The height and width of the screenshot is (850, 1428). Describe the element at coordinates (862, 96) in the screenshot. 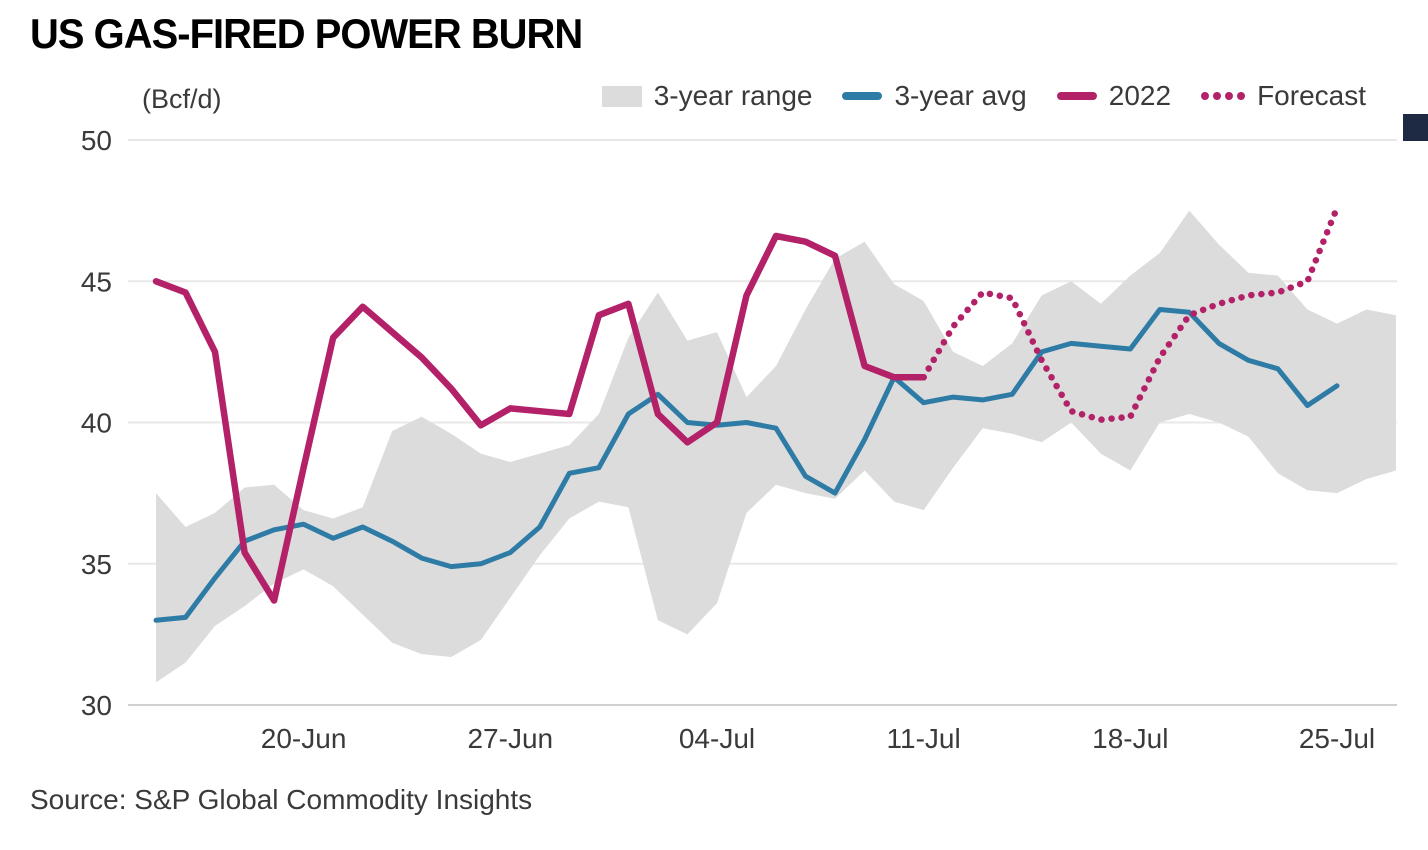

I see `avg-swatch` at that location.